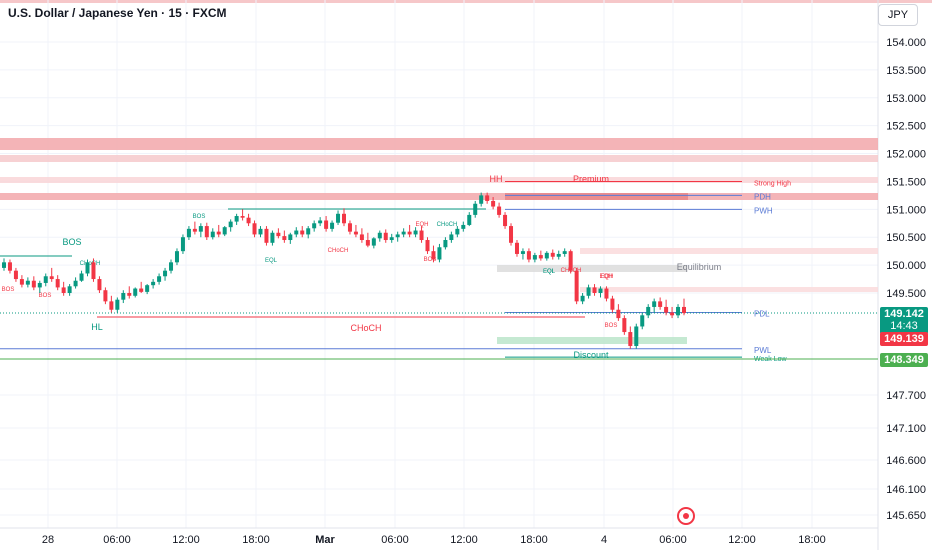  Describe the element at coordinates (906, 266) in the screenshot. I see `y-tick-label: 150.000` at that location.